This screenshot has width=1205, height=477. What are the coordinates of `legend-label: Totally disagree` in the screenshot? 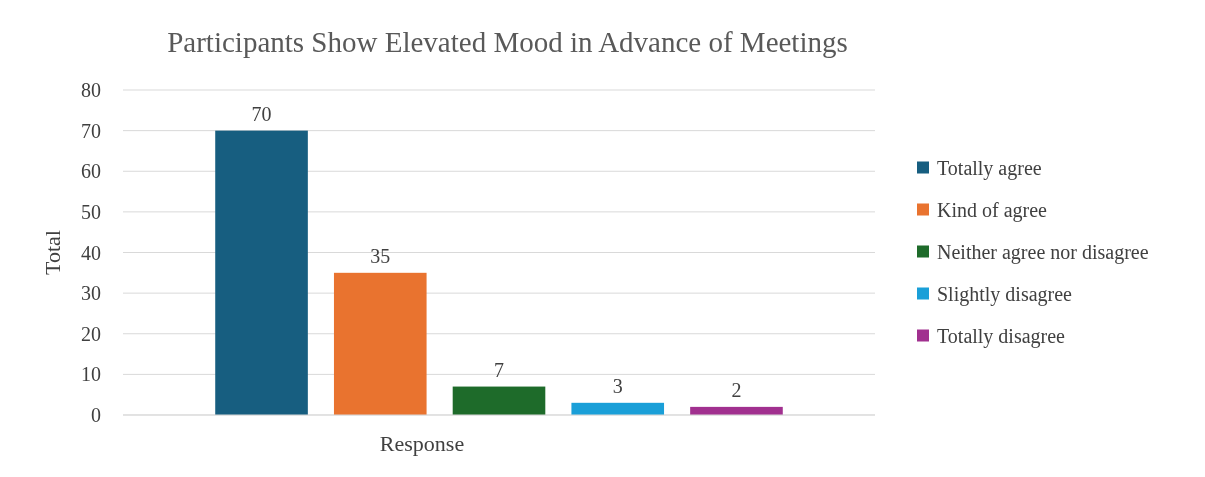 It's located at (1001, 336).